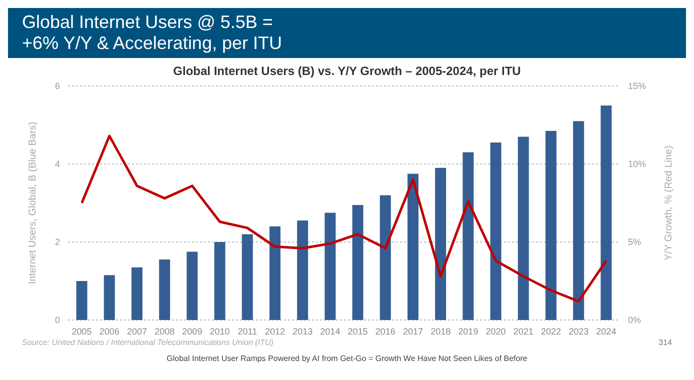 The height and width of the screenshot is (380, 694). What do you see at coordinates (551, 331) in the screenshot?
I see `x-tick-label: 2022` at bounding box center [551, 331].